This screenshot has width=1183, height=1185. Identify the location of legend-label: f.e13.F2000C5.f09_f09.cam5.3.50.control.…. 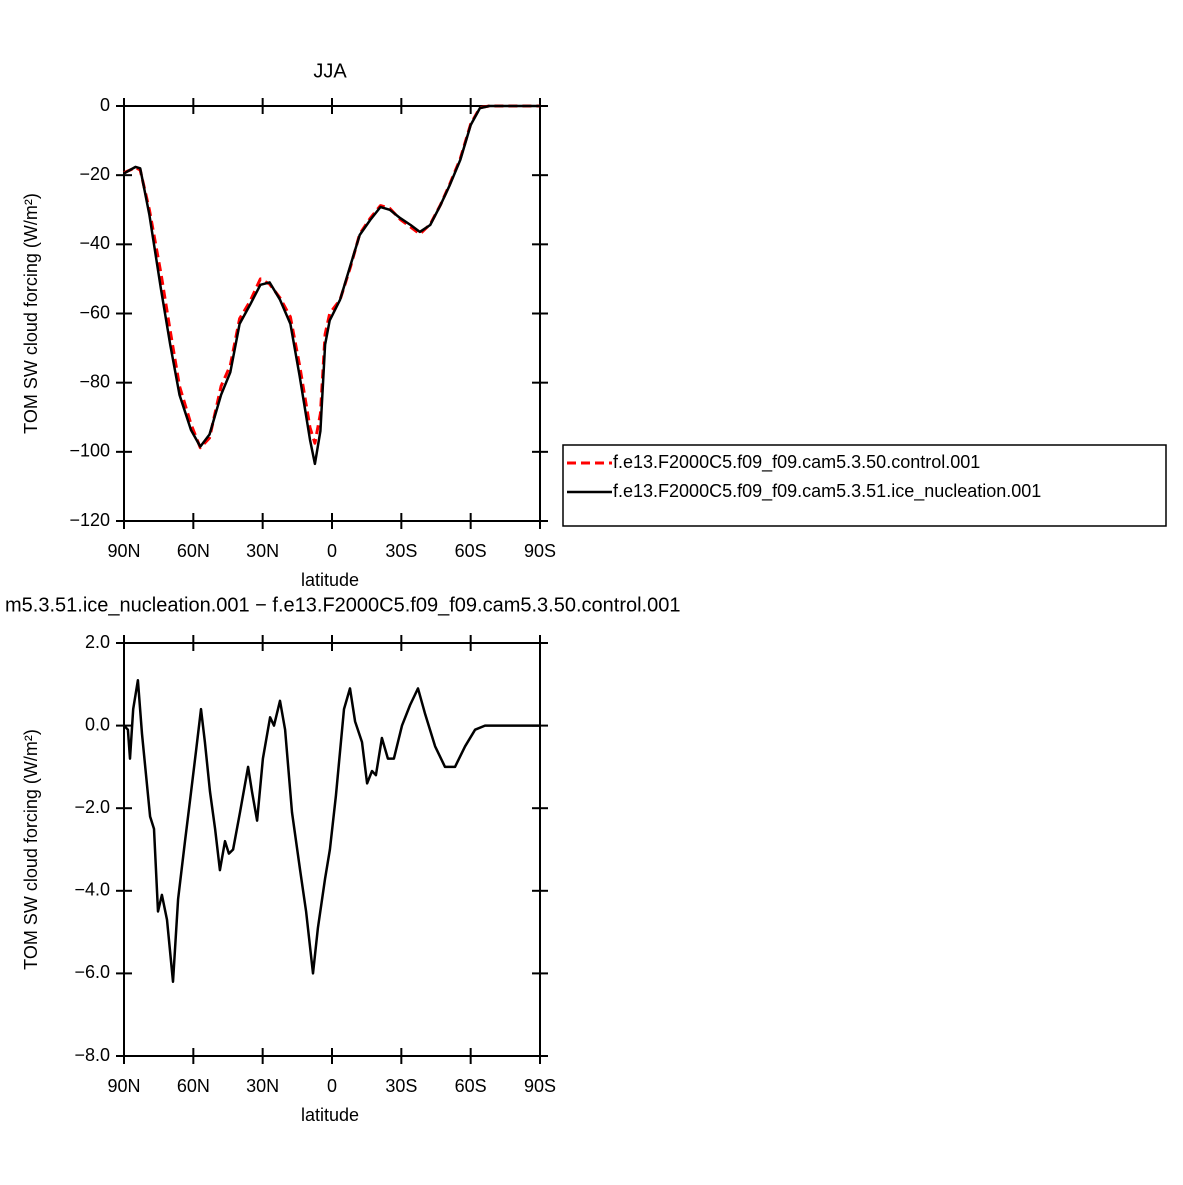
(796, 462).